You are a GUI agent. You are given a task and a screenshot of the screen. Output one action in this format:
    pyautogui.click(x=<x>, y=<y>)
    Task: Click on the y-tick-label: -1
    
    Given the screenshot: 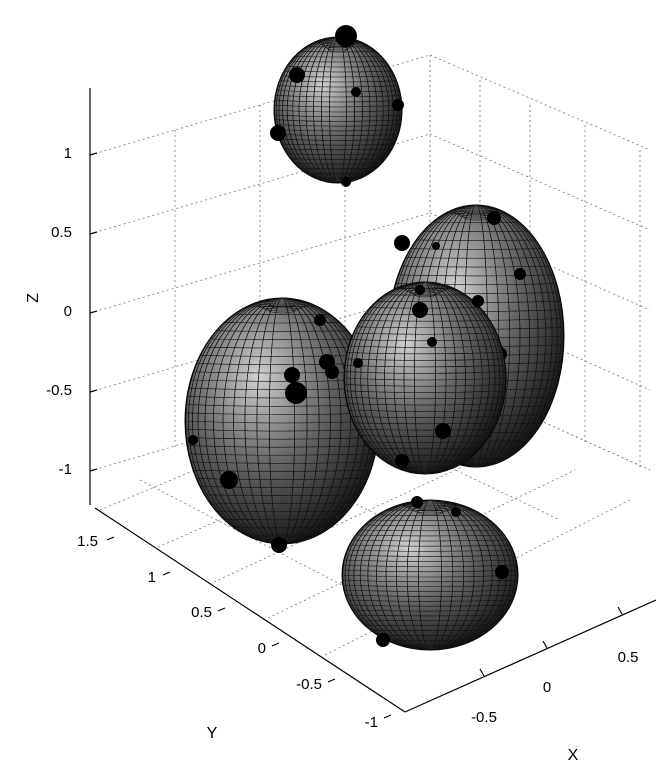 What is the action you would take?
    pyautogui.click(x=371, y=722)
    